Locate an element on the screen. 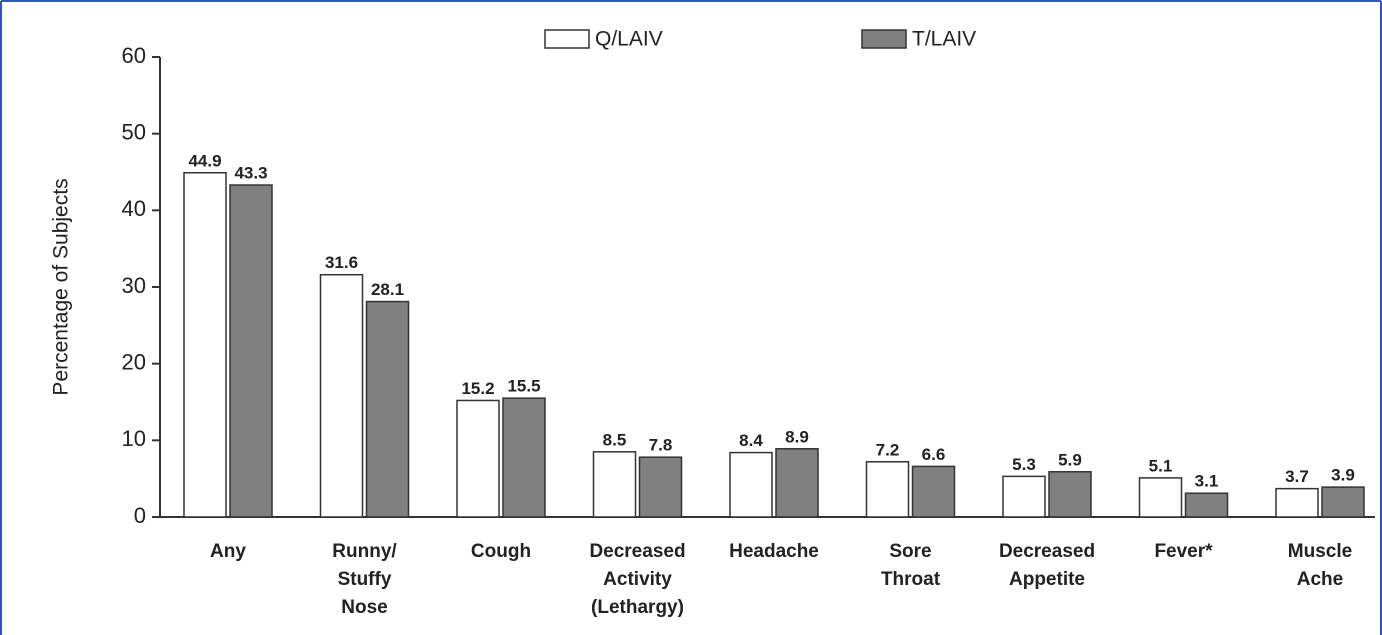 The width and height of the screenshot is (1382, 635). x-tick-label: Sore Throat is located at coordinates (911, 565).